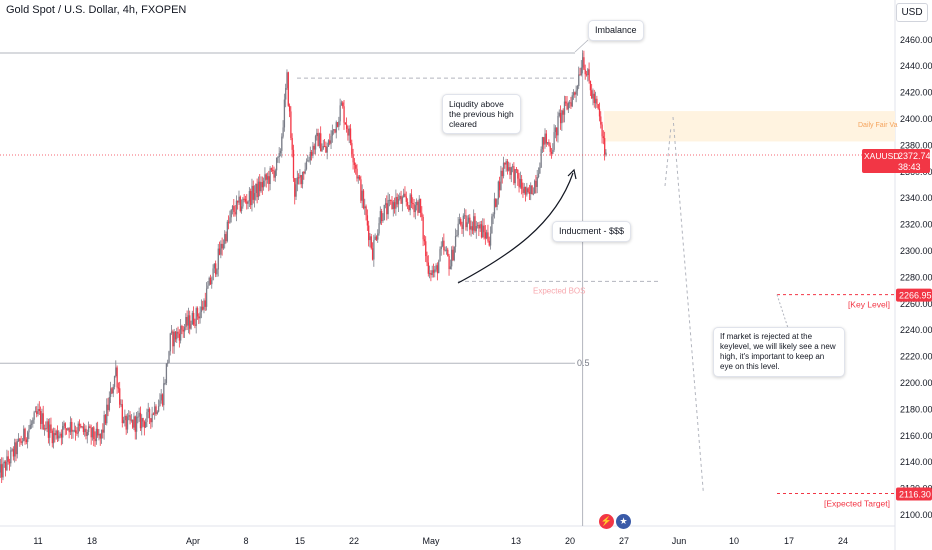  Describe the element at coordinates (912, 12) in the screenshot. I see `currency-button: USD` at that location.